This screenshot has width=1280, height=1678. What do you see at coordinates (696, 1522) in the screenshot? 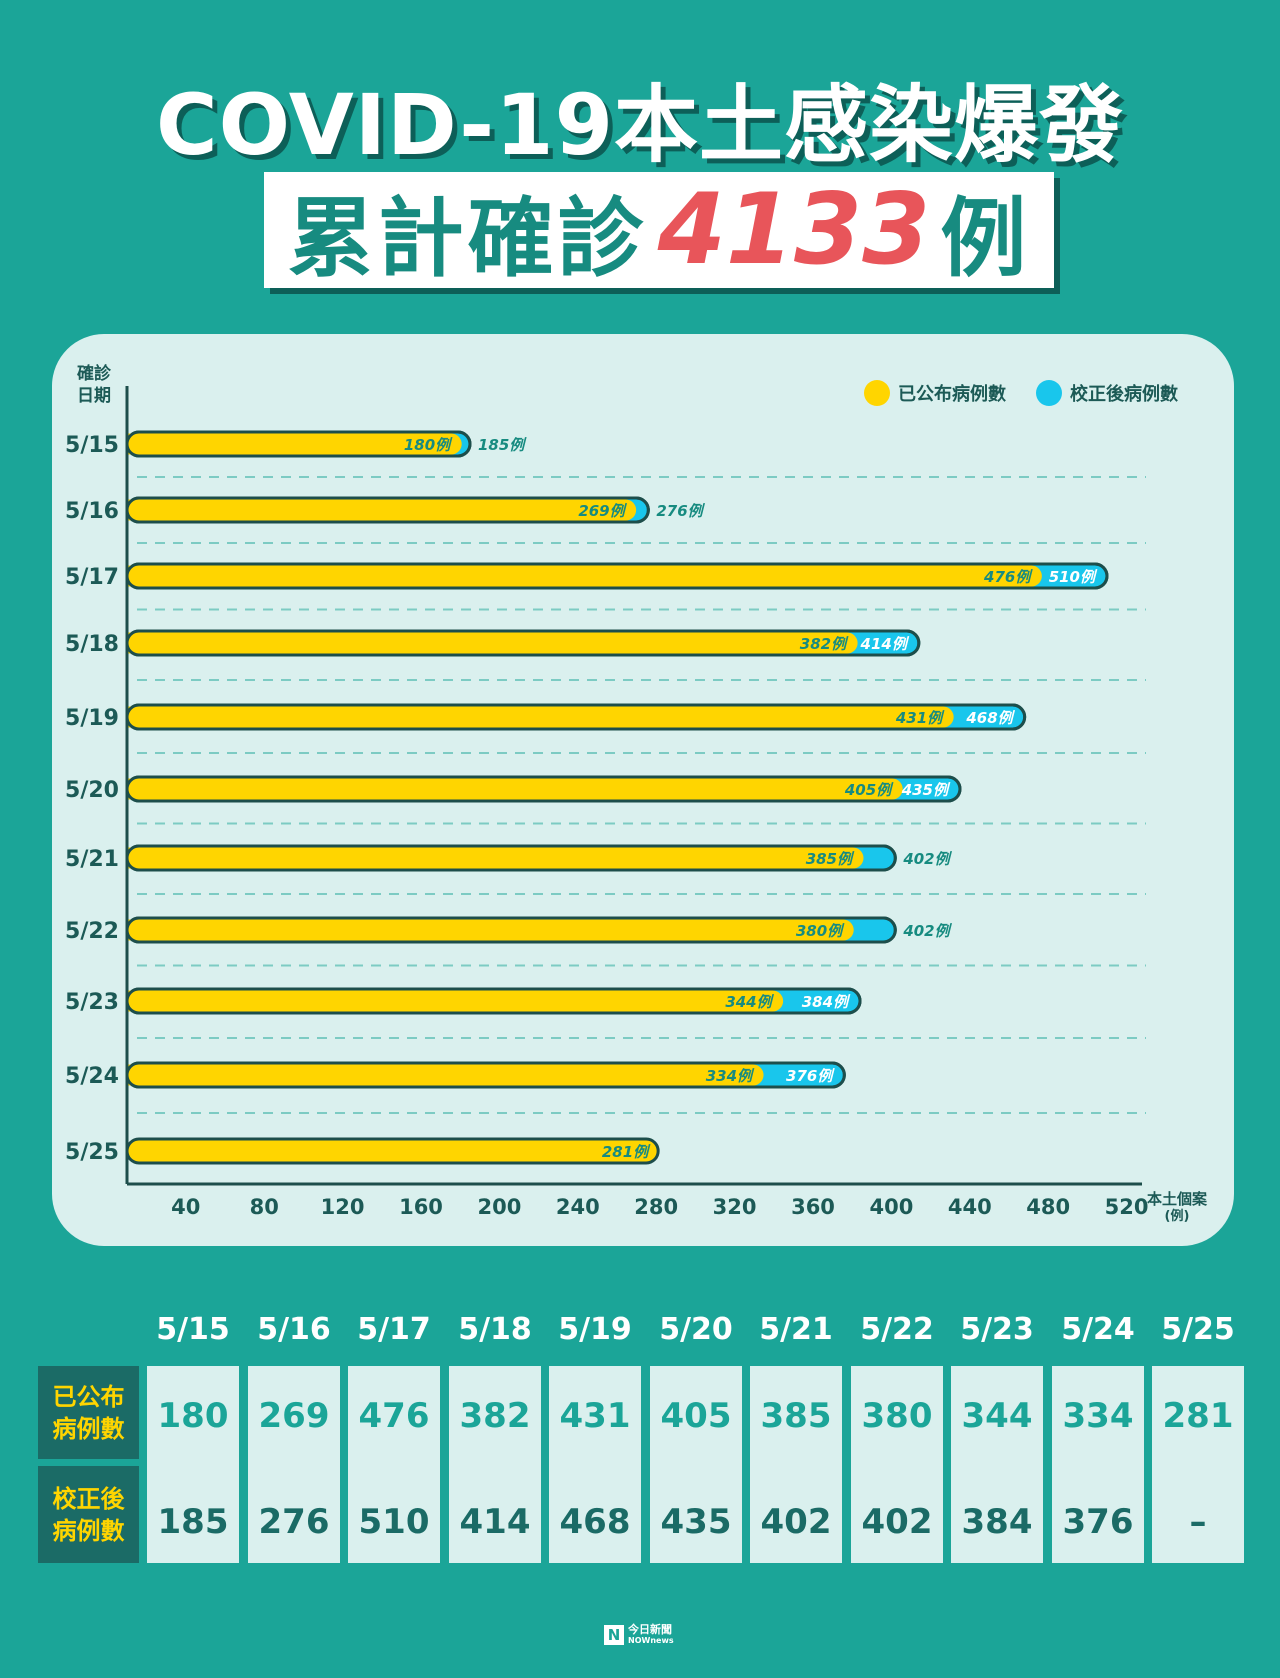
I see `table-cell-corrected: 435` at bounding box center [696, 1522].